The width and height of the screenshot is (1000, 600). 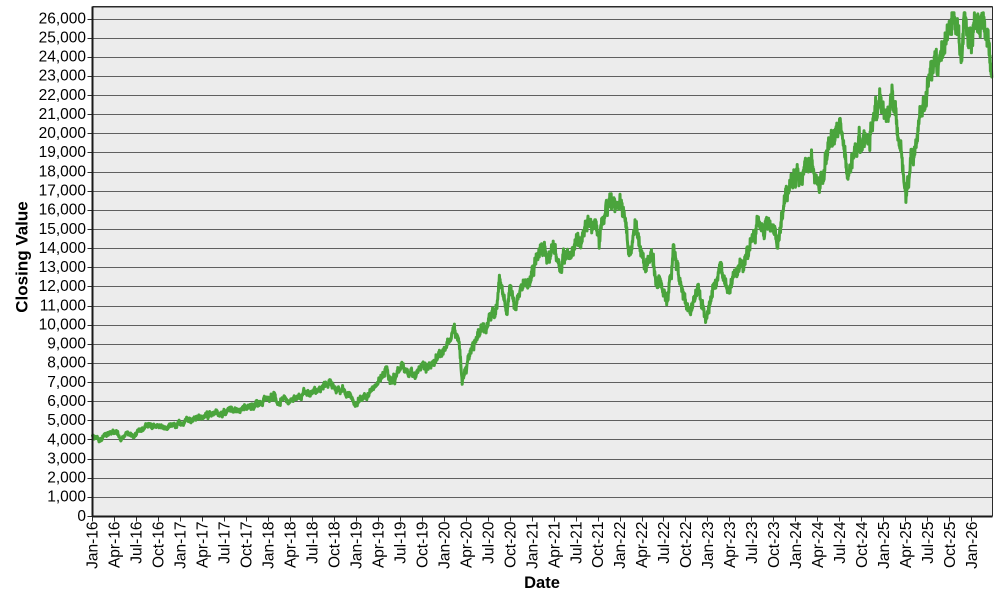 What do you see at coordinates (378, 545) in the screenshot?
I see `svg-text: Apr-19` at bounding box center [378, 545].